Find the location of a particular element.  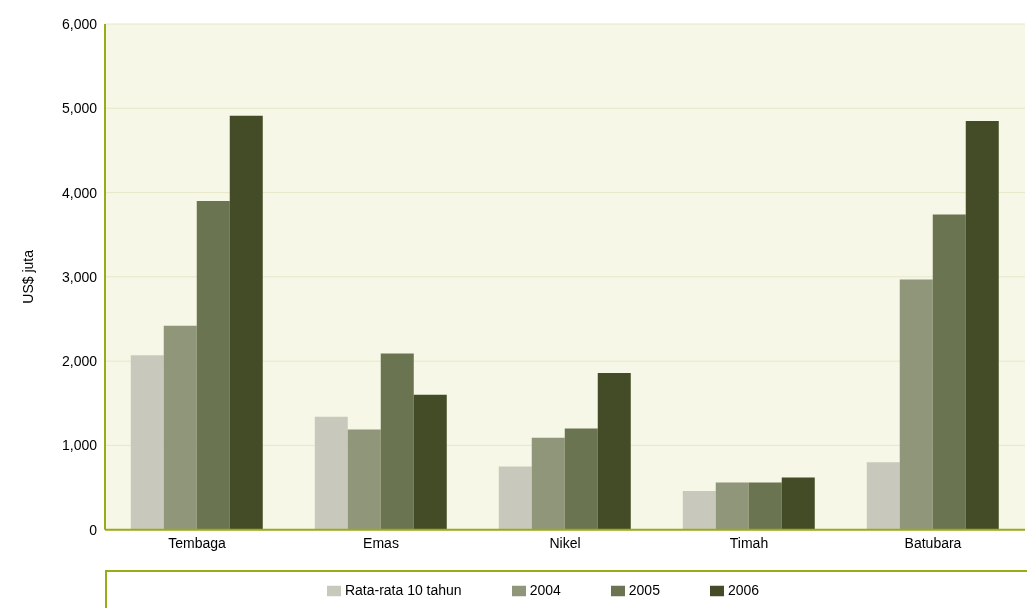

y-tick-label: 6,000 is located at coordinates (79, 23).